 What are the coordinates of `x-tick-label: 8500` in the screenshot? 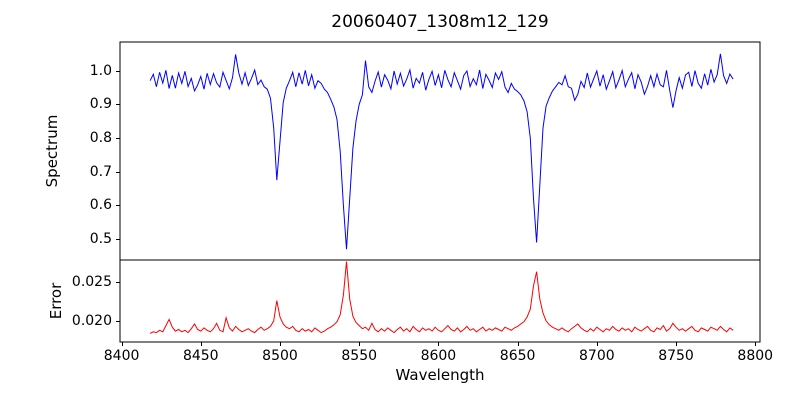 It's located at (280, 356).